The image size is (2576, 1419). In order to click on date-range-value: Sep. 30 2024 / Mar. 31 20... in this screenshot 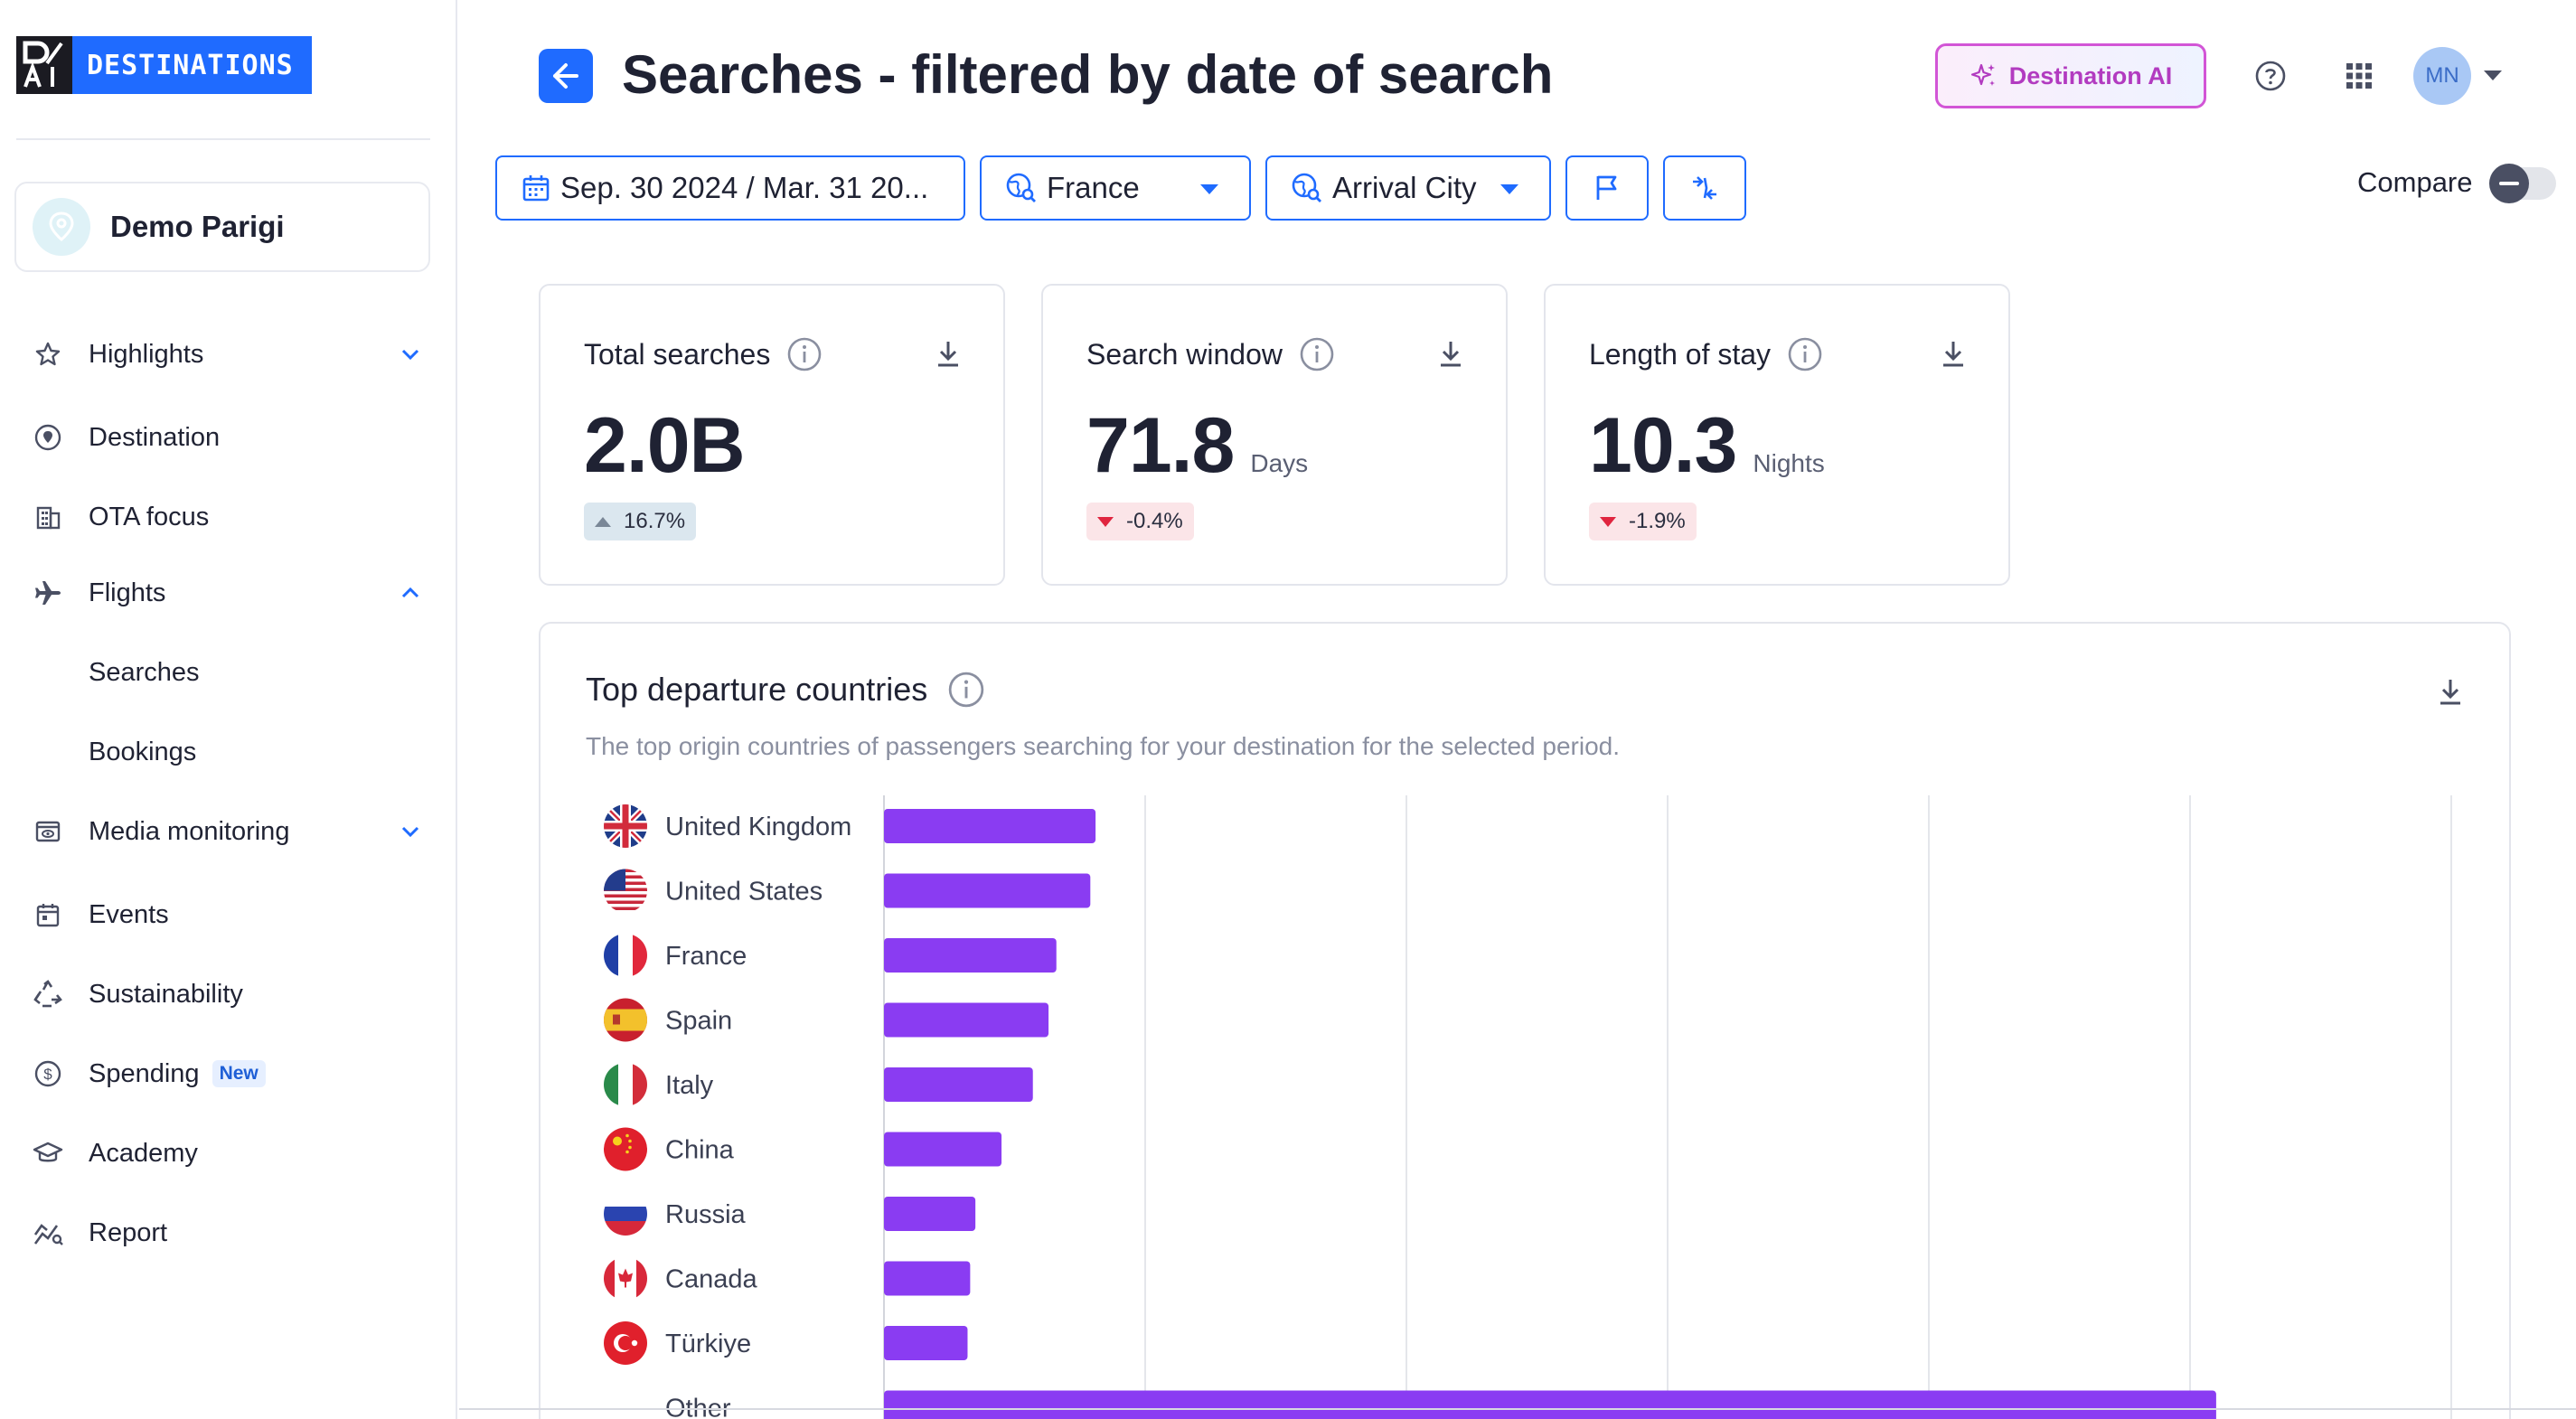, I will do `click(745, 187)`.